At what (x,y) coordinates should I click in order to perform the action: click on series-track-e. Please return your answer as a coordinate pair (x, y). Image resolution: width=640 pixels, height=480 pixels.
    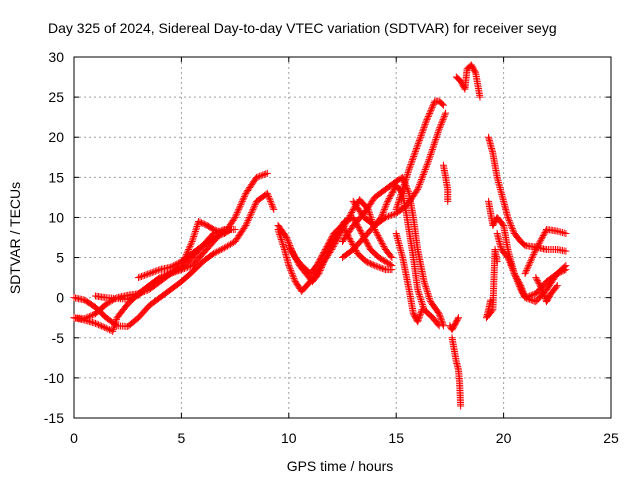
    Looking at the image, I should click on (181, 253).